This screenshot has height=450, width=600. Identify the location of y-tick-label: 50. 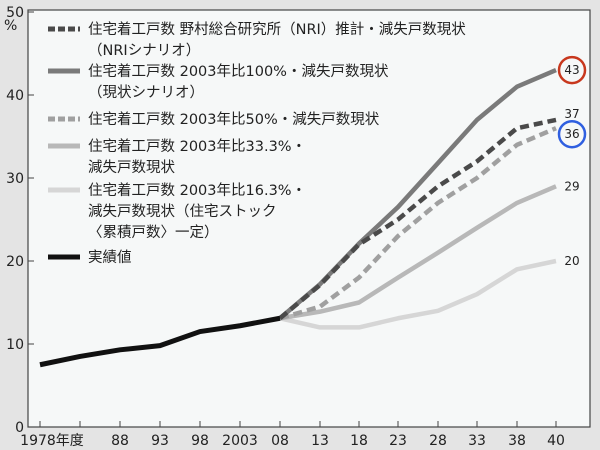
(15, 13).